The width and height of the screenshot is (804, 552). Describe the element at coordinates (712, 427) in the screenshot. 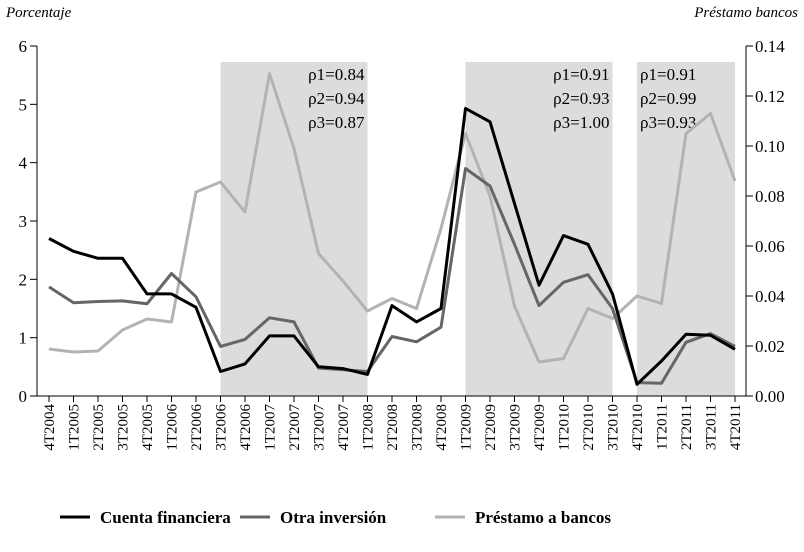

I see `x-tick-label: 3T2011` at that location.